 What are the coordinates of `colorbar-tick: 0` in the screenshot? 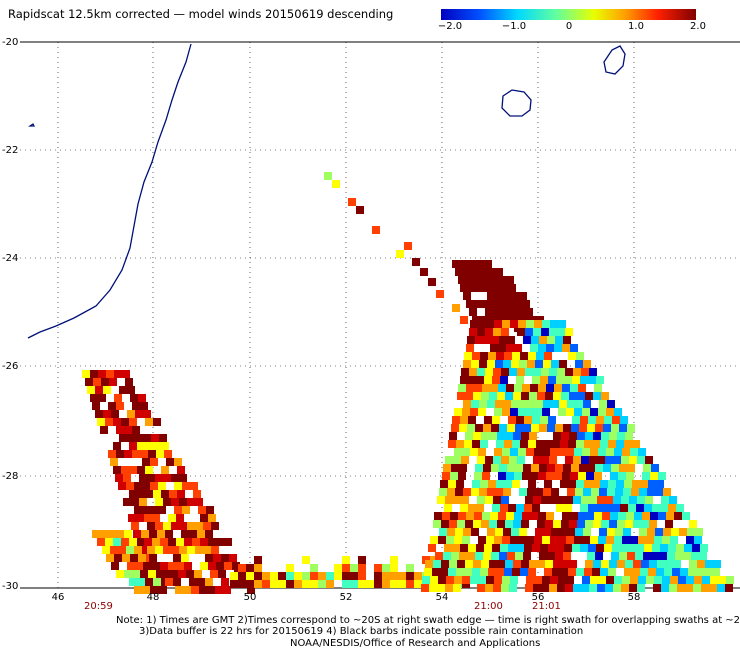 It's located at (569, 26).